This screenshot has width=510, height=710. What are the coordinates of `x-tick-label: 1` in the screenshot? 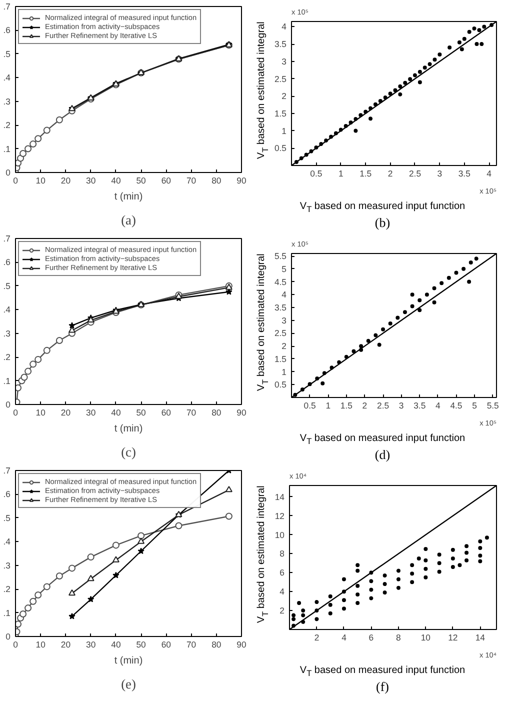 It's located at (328, 405).